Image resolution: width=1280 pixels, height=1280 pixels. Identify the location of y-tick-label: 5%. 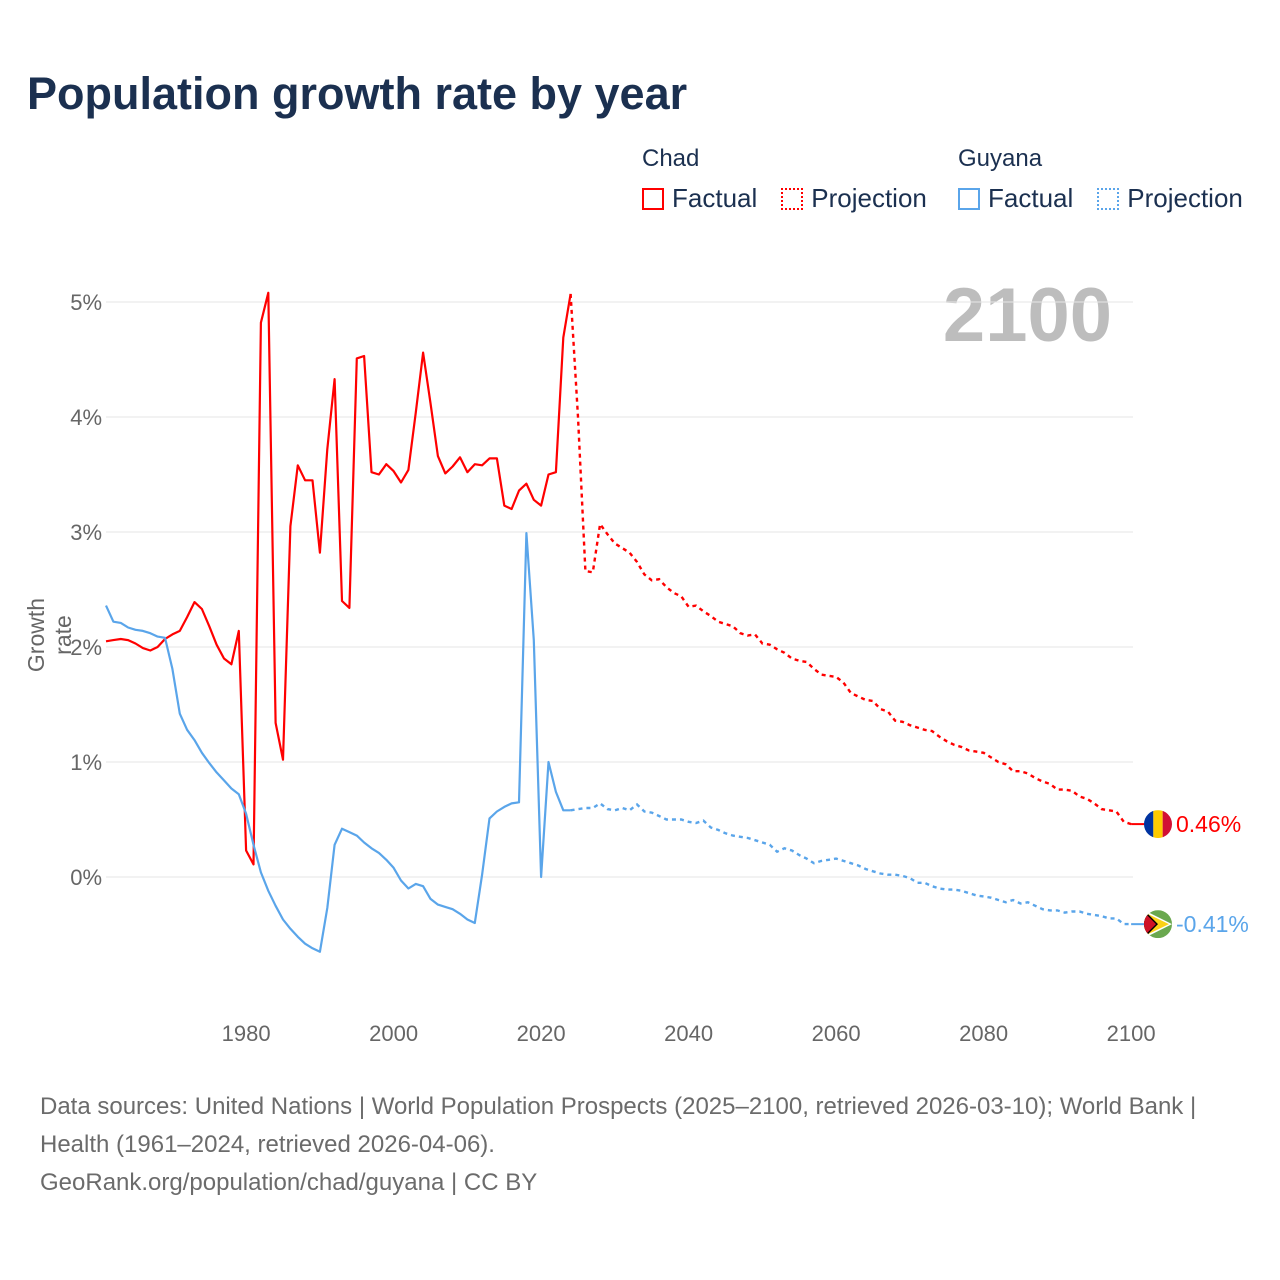
(86, 302).